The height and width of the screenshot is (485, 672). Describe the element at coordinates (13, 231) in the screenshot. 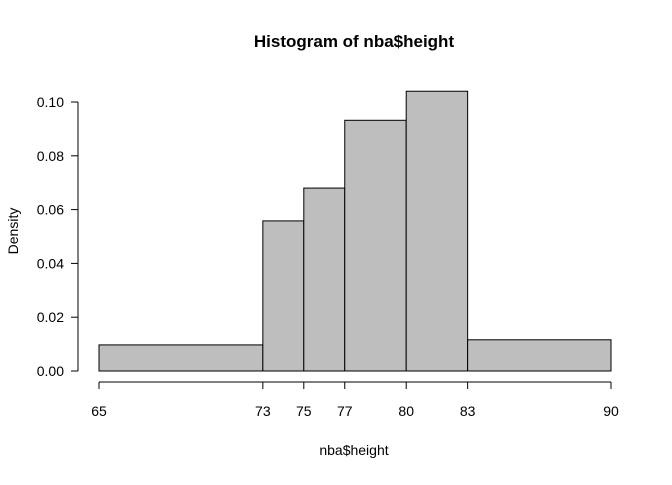

I see `y-axis-label: Density` at that location.